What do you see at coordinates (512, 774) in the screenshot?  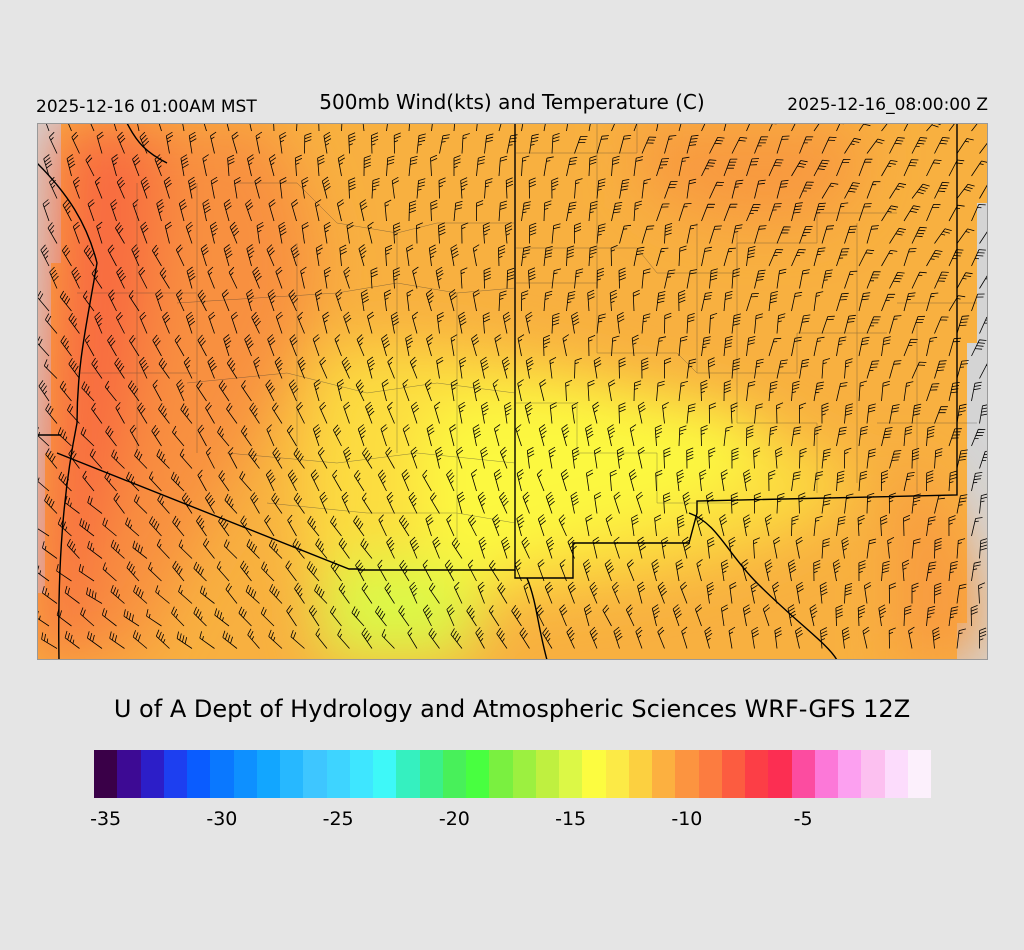 I see `temperature-colorbar` at bounding box center [512, 774].